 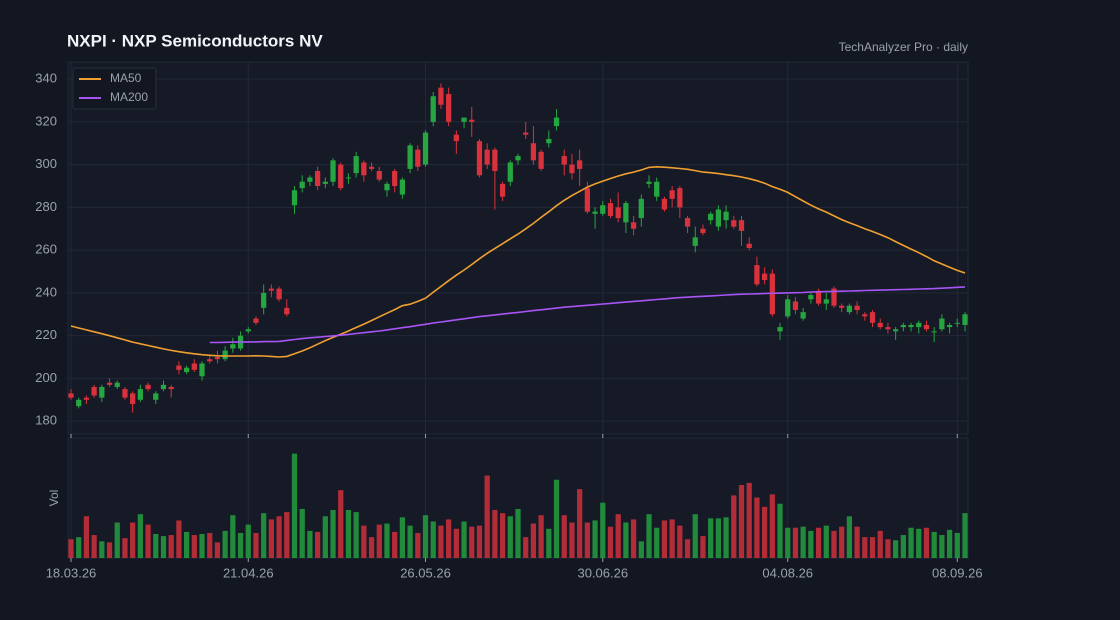 I want to click on x-tick-label: 08.09.26, so click(x=957, y=572).